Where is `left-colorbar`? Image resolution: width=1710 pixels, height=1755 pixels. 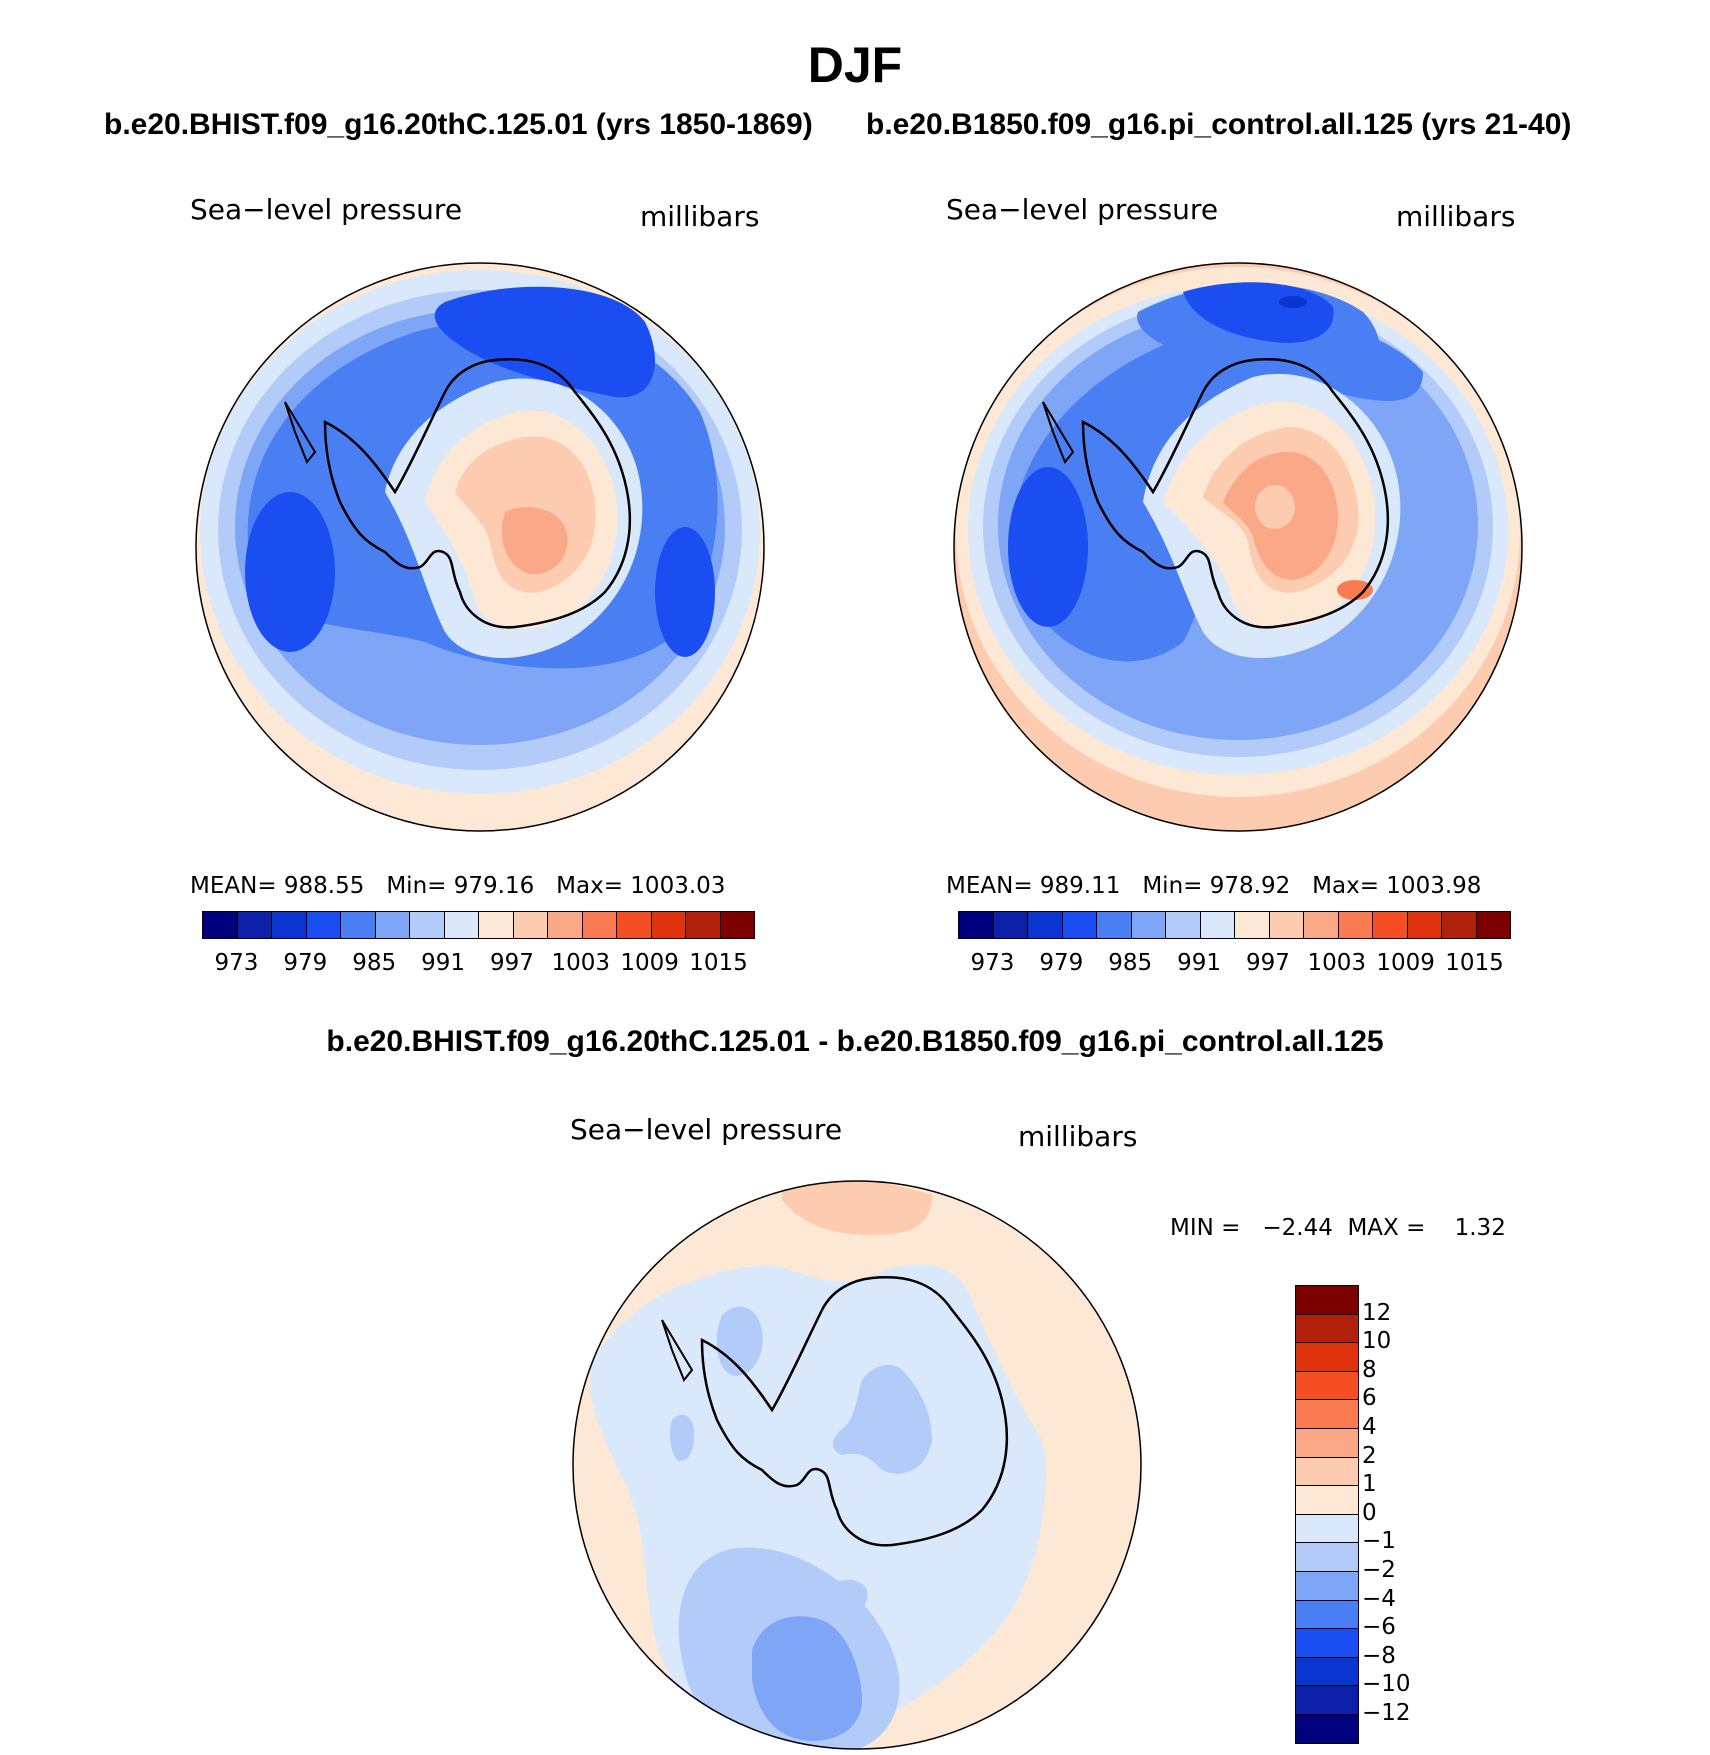
left-colorbar is located at coordinates (478, 925).